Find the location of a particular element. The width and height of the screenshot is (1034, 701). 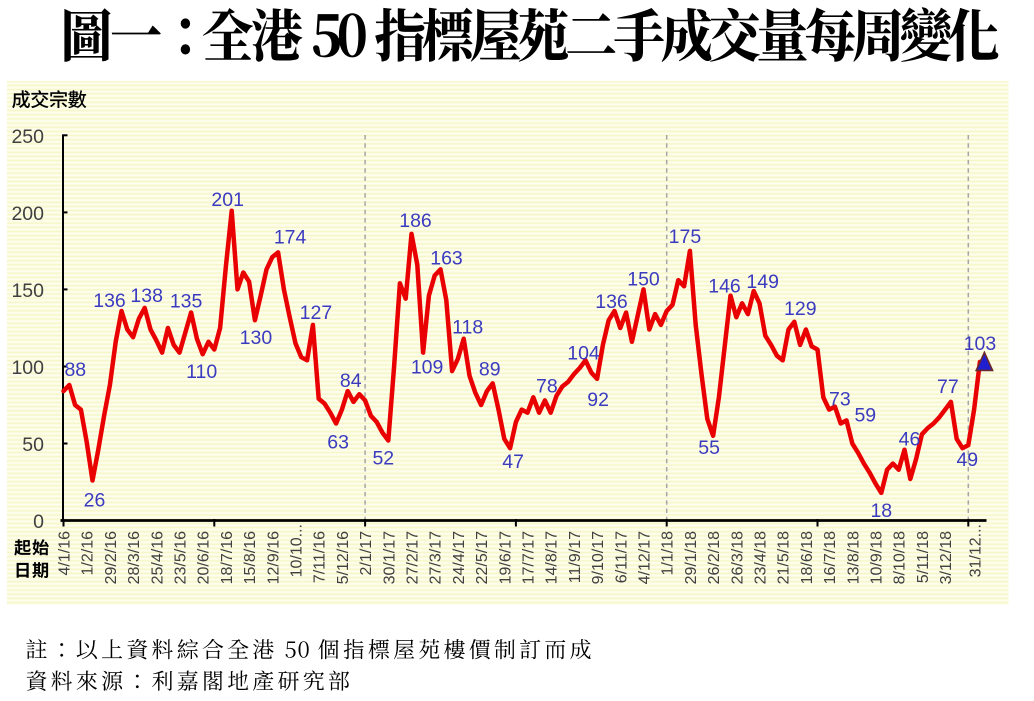

svg-text: 127 is located at coordinates (316, 313).